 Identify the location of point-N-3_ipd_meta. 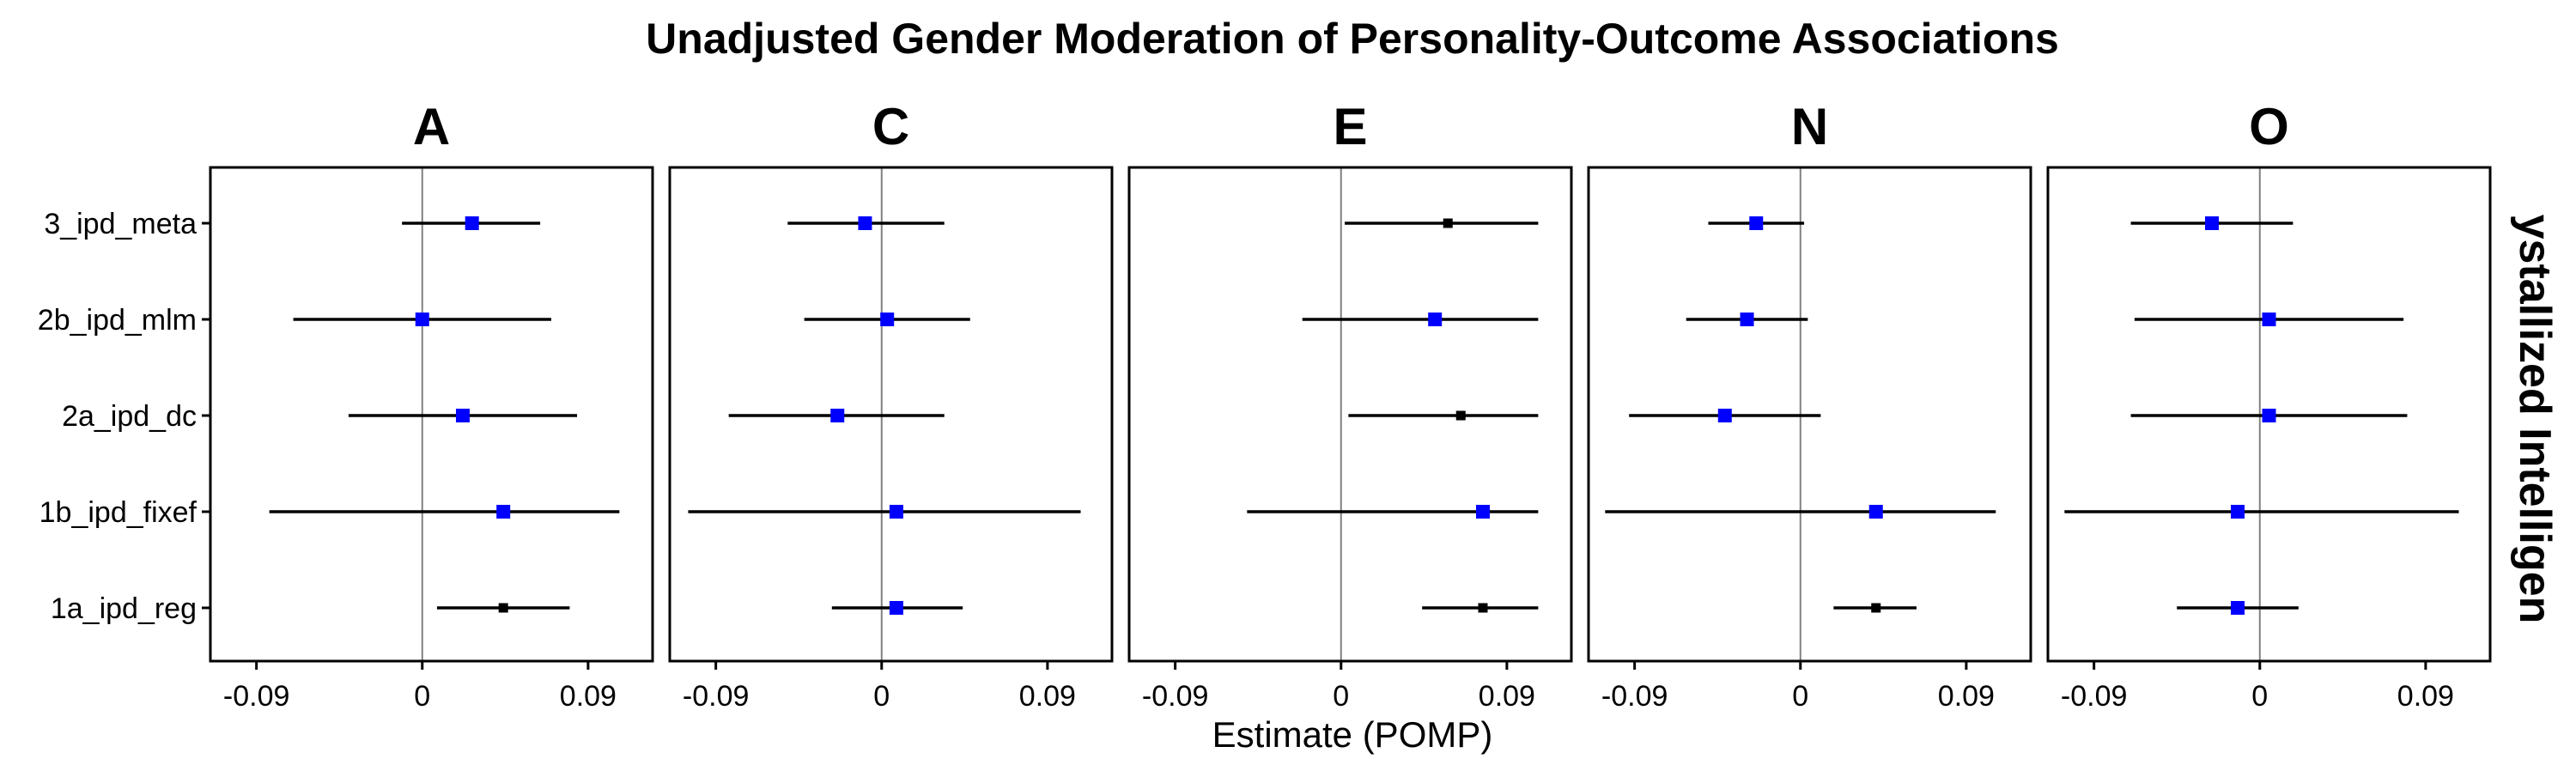
(1756, 223).